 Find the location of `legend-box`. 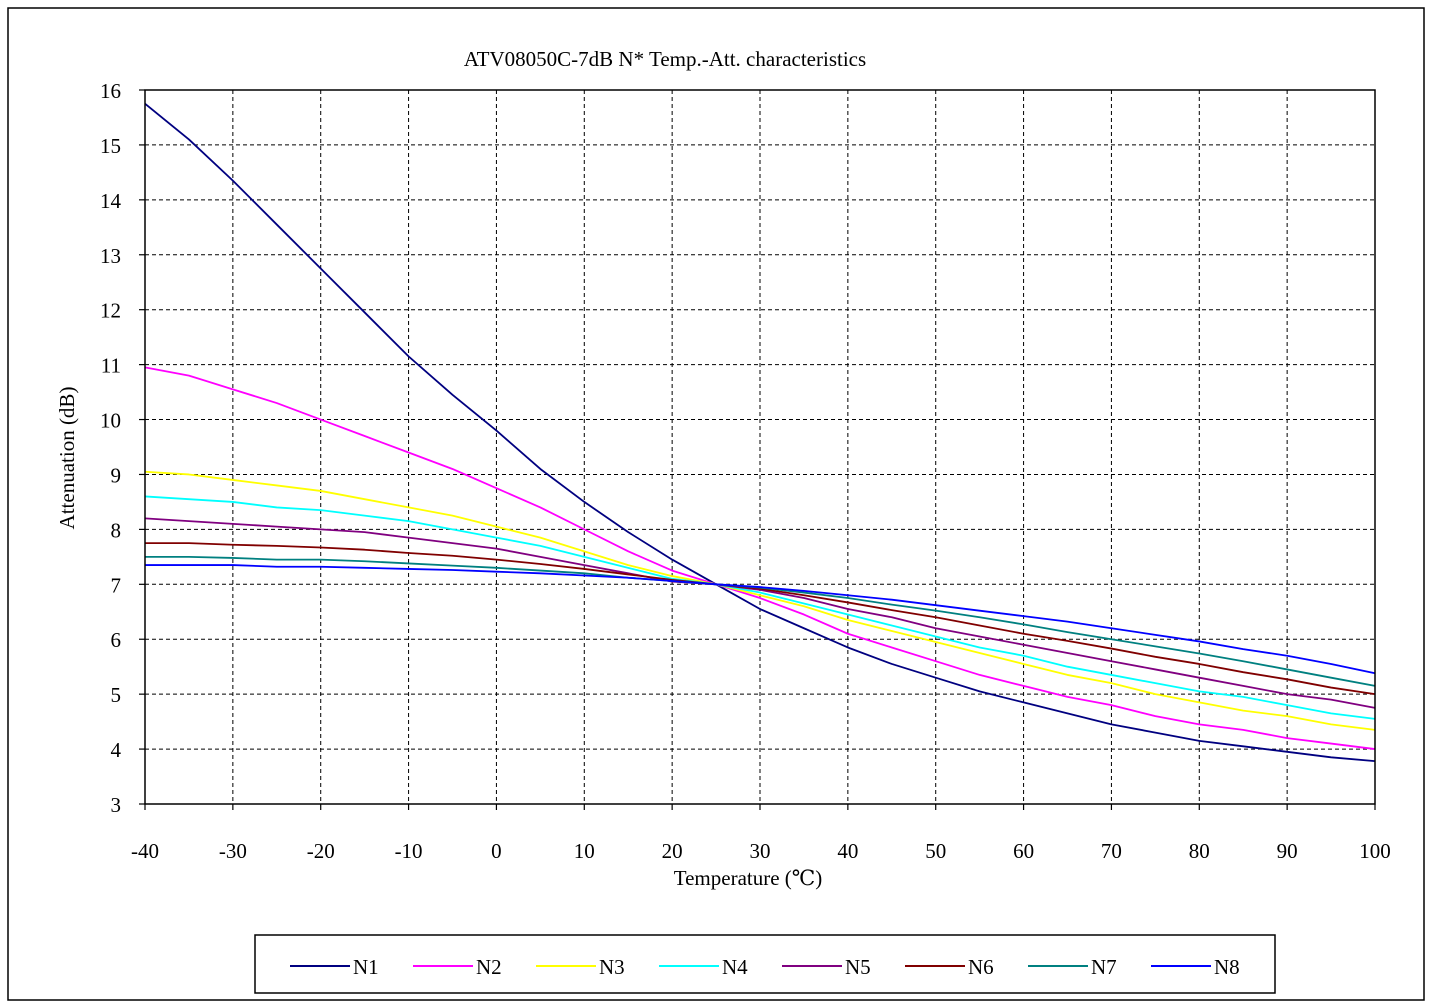

legend-box is located at coordinates (765, 964).